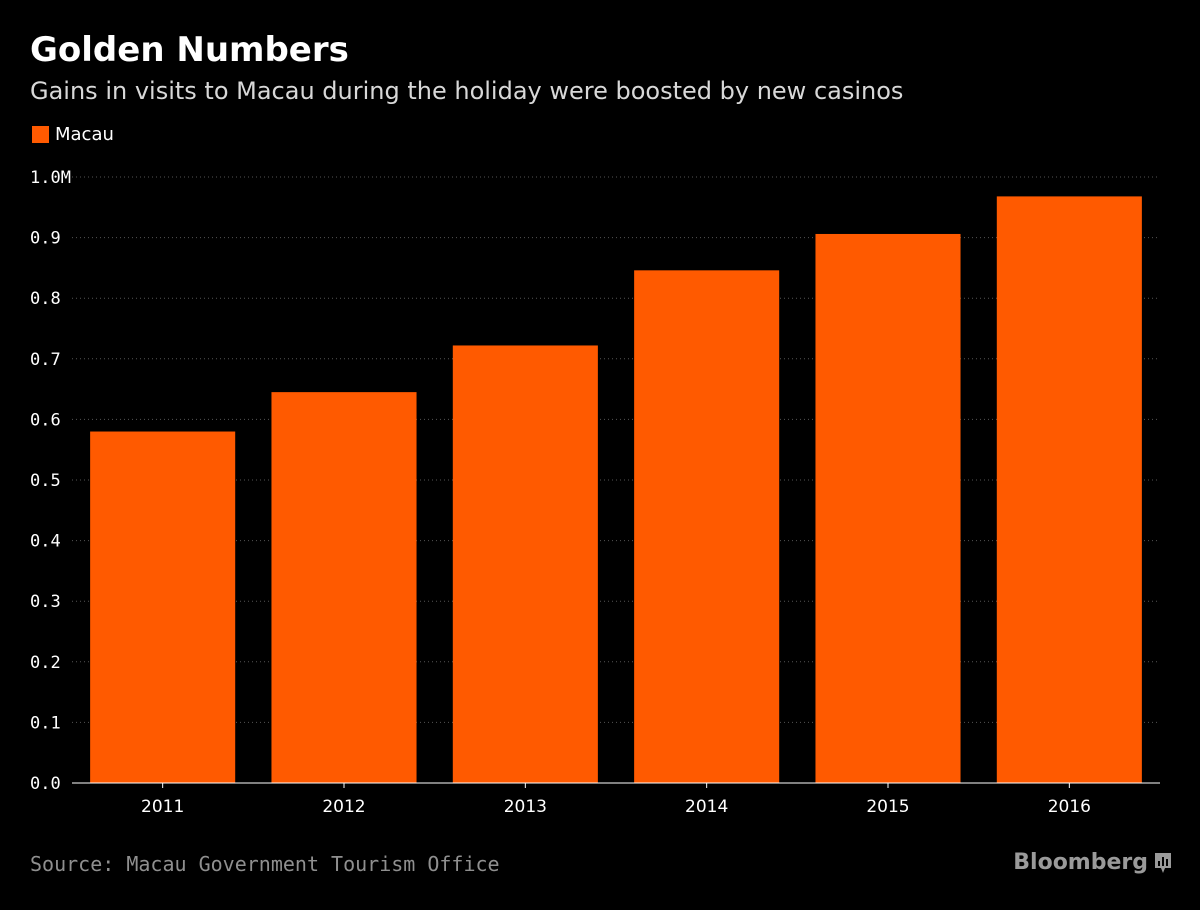  What do you see at coordinates (706, 807) in the screenshot?
I see `x-tick-label: 2014` at bounding box center [706, 807].